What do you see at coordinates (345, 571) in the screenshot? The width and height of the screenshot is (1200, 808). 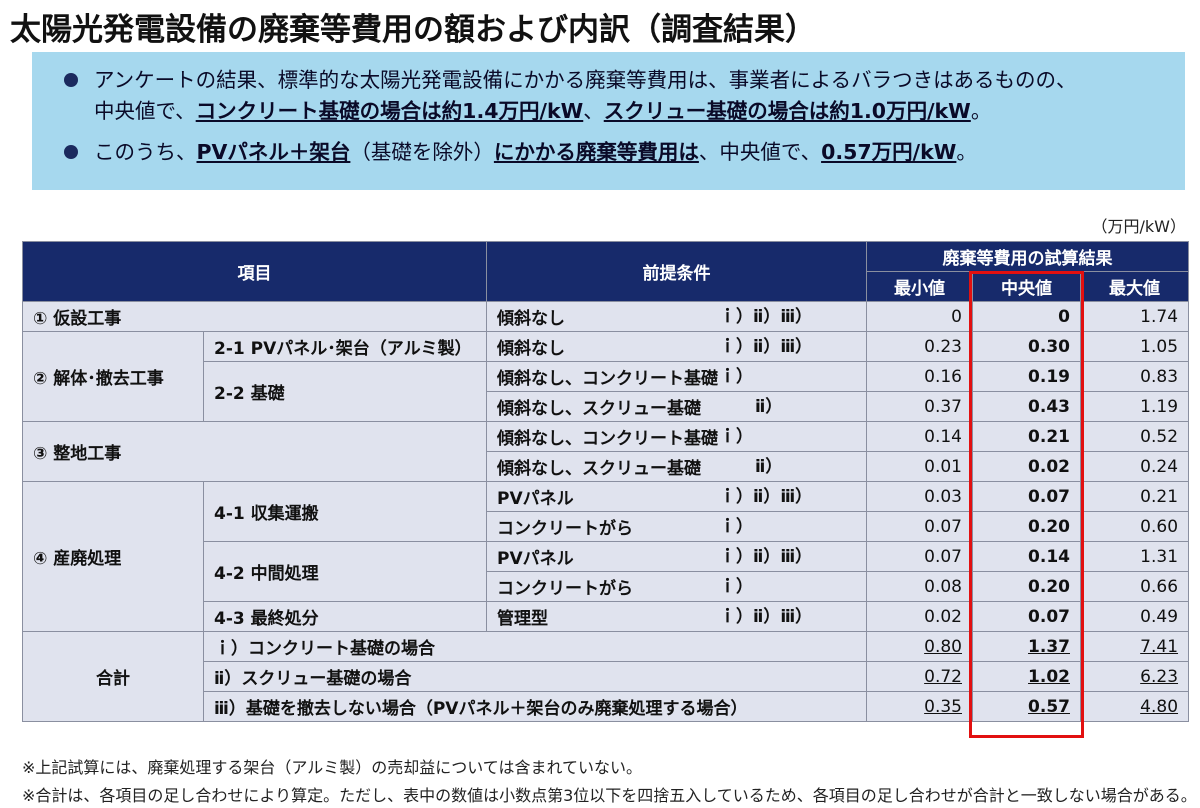 I see `subcategory-cell: 4-2 中間処理` at bounding box center [345, 571].